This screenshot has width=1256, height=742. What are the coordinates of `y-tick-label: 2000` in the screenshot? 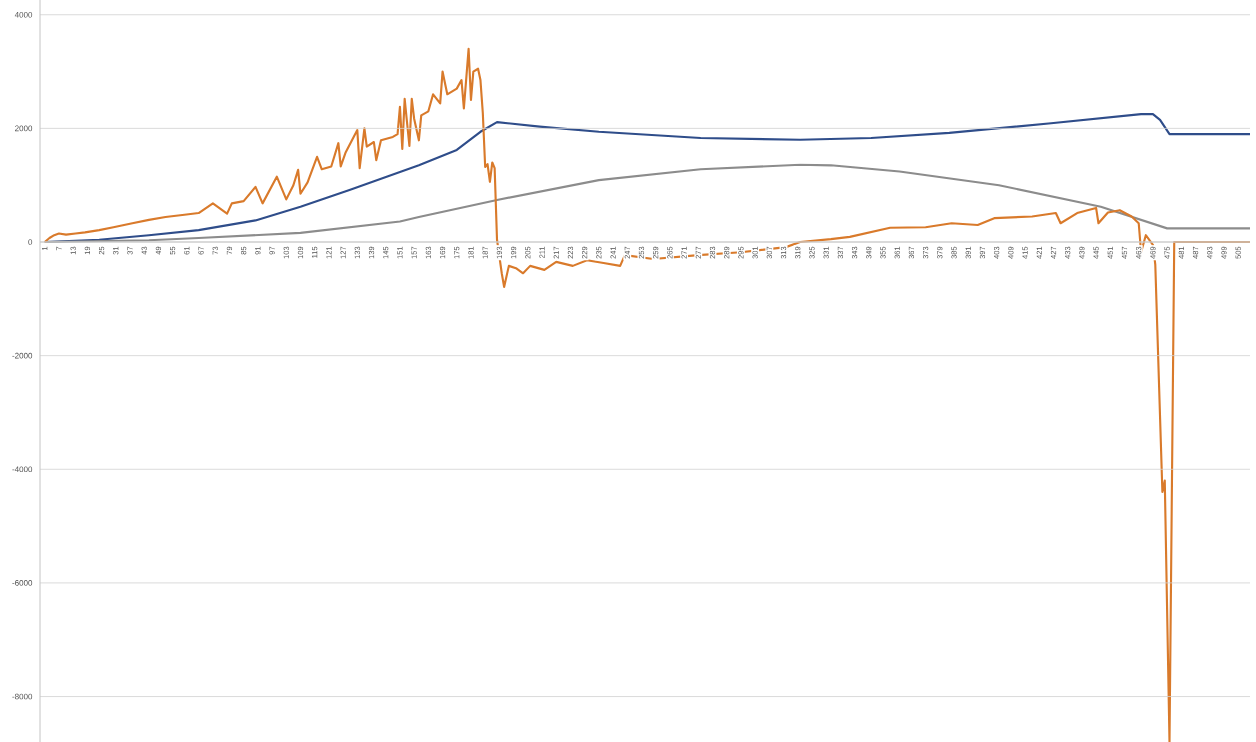 It's located at (24, 128).